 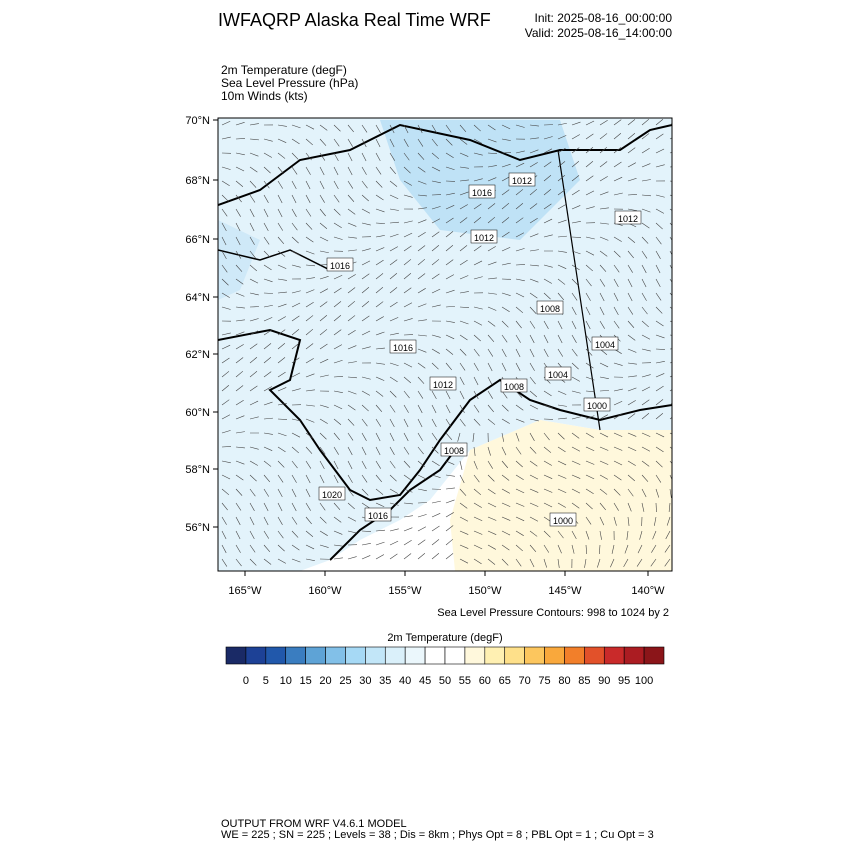 I want to click on lon-label: 160°W, so click(x=325, y=591).